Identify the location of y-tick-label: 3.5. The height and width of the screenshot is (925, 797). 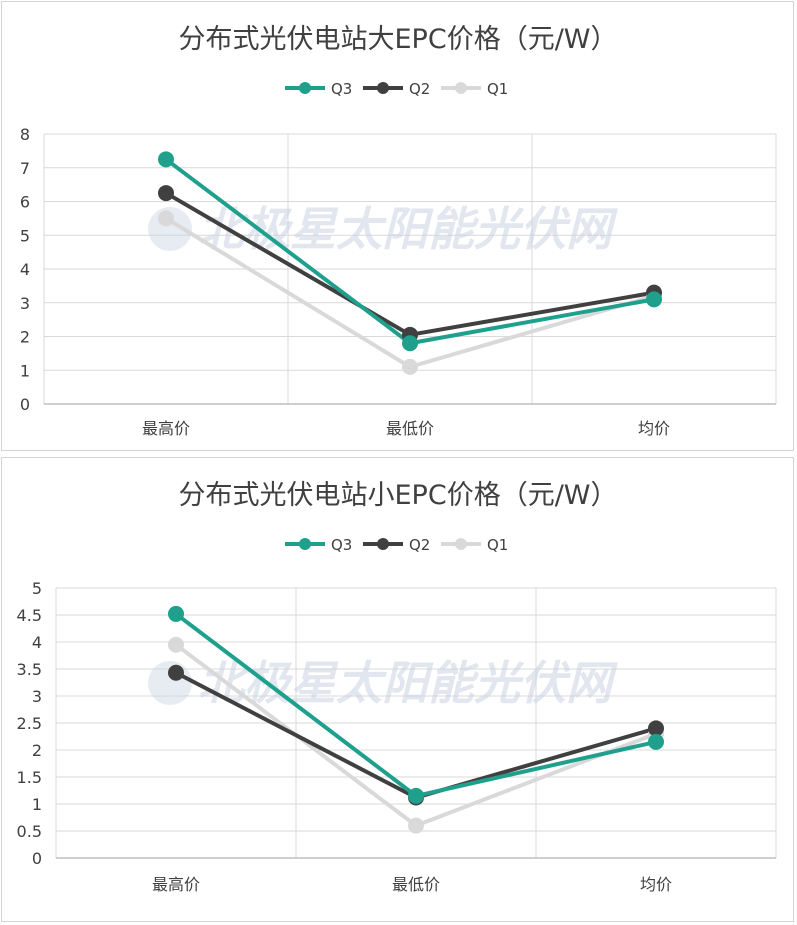
(29, 669).